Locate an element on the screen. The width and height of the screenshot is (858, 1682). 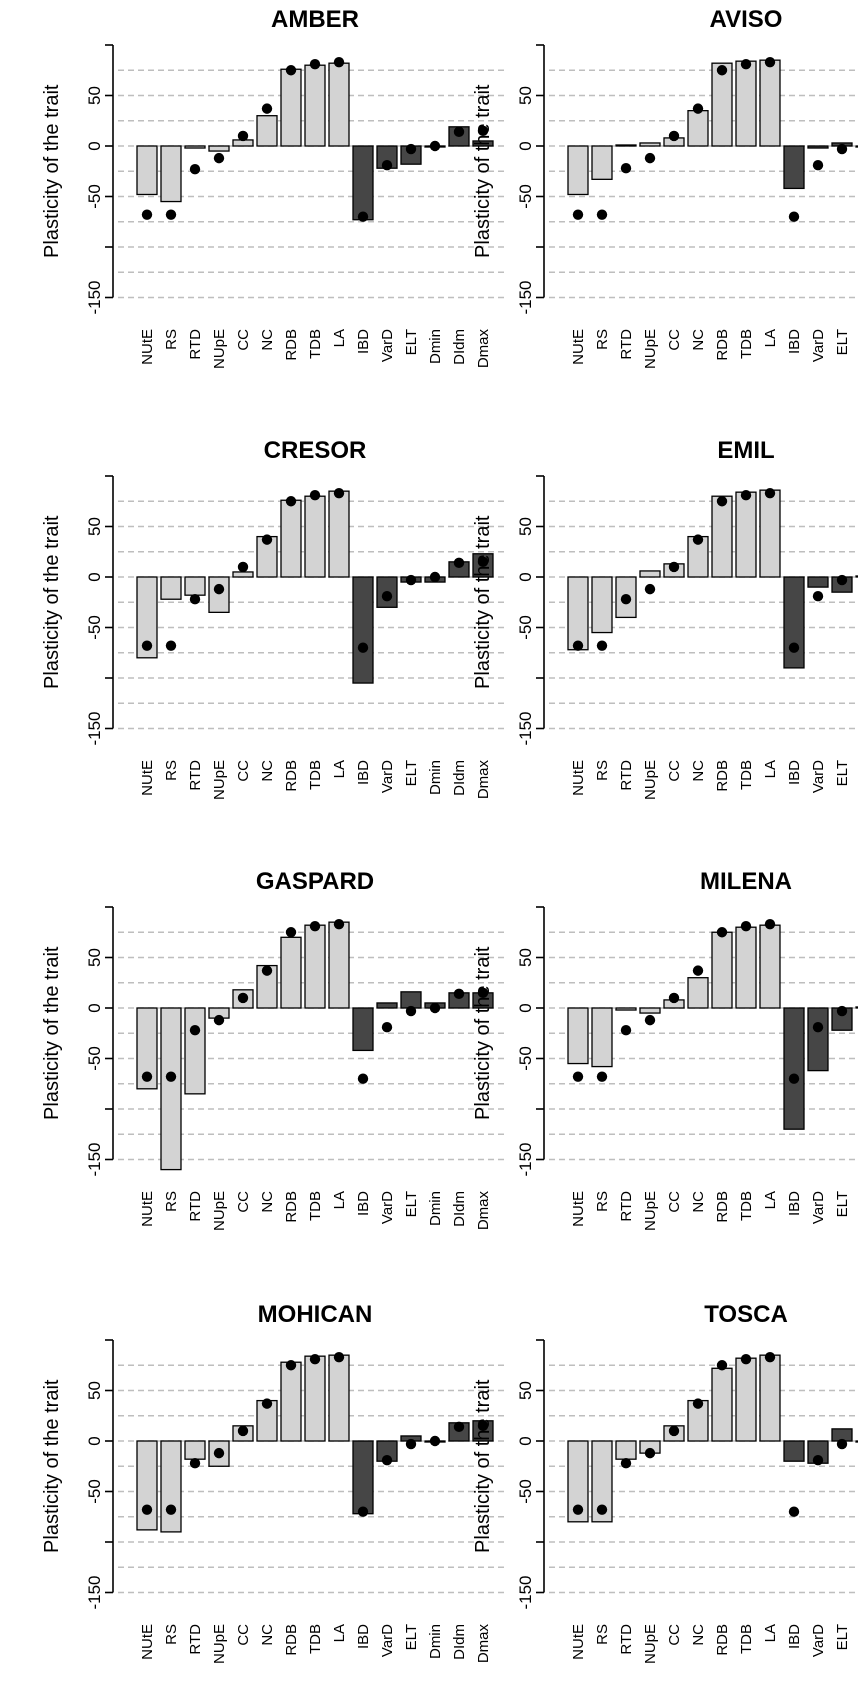
bar-dmax is located at coordinates (483, 143).